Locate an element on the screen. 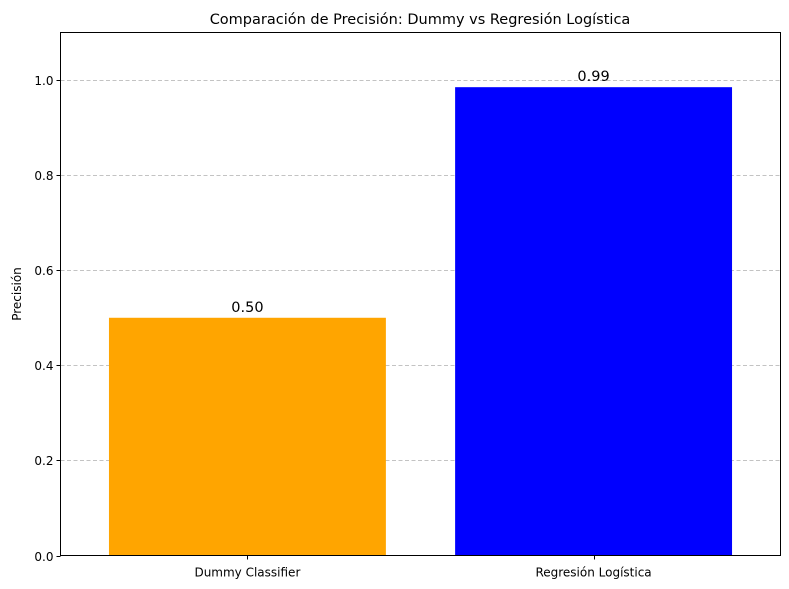  y-tick-label: 1.0 is located at coordinates (43, 81).